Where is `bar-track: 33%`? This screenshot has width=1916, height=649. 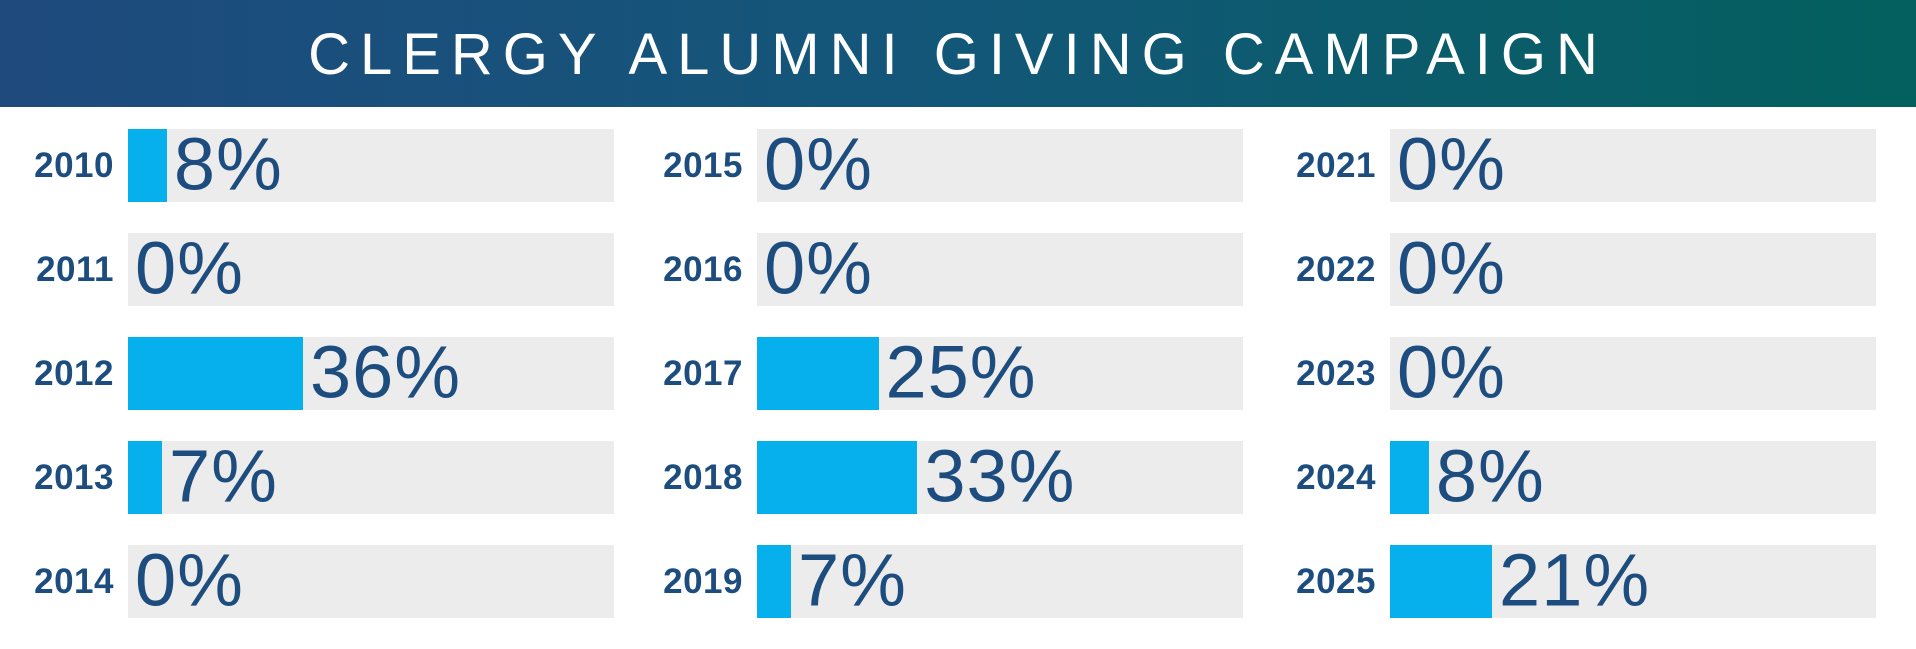
bar-track: 33% is located at coordinates (1000, 476).